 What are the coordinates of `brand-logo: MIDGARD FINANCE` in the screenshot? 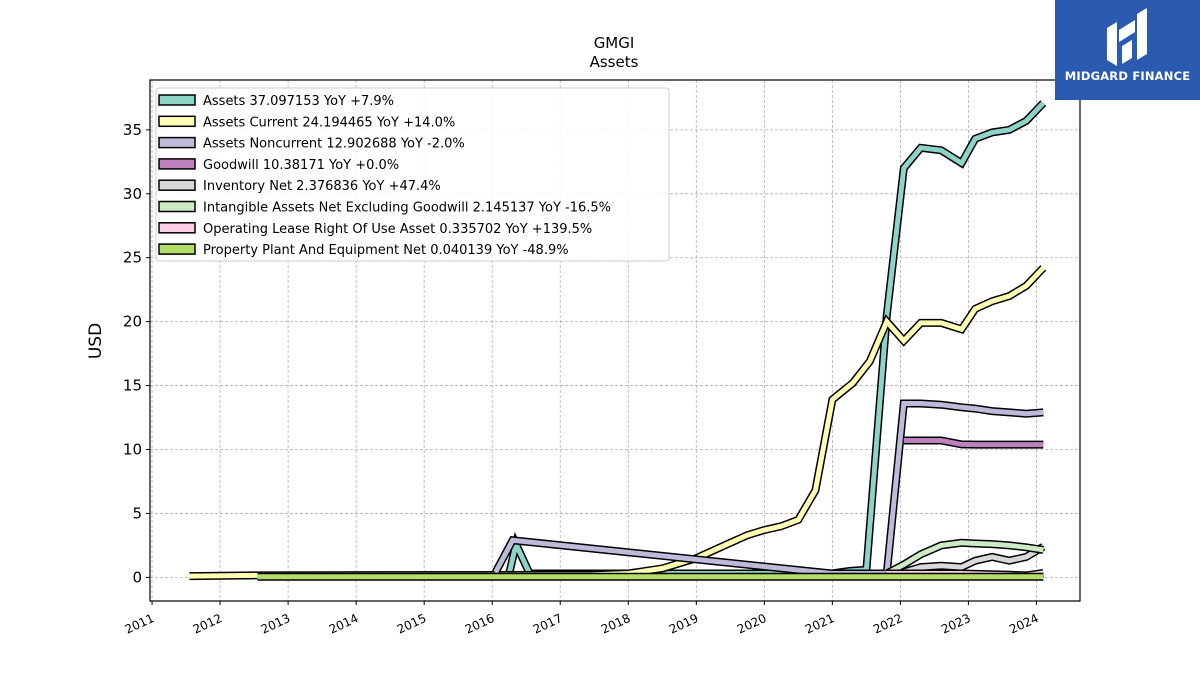 It's located at (1127, 50).